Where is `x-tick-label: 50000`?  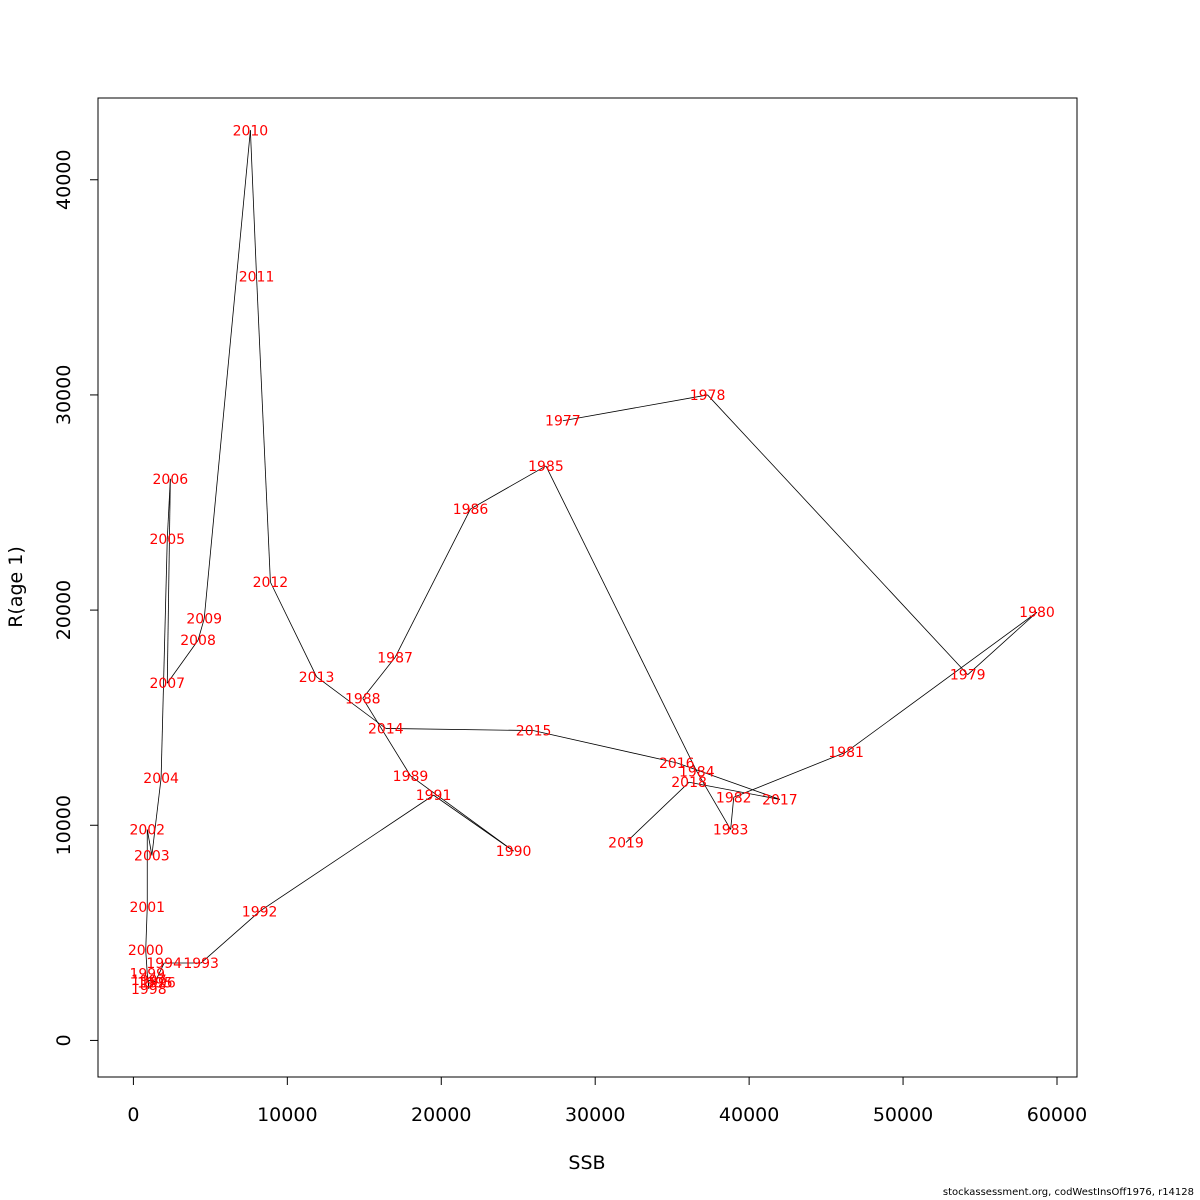 x-tick-label: 50000 is located at coordinates (903, 1115).